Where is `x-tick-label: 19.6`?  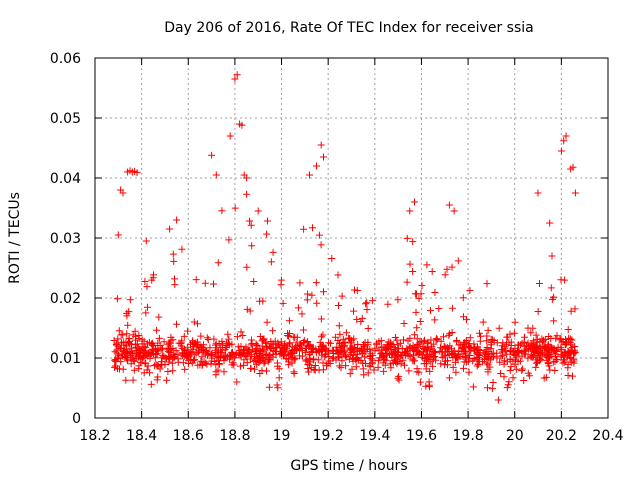
x-tick-label: 19.6 is located at coordinates (421, 436).